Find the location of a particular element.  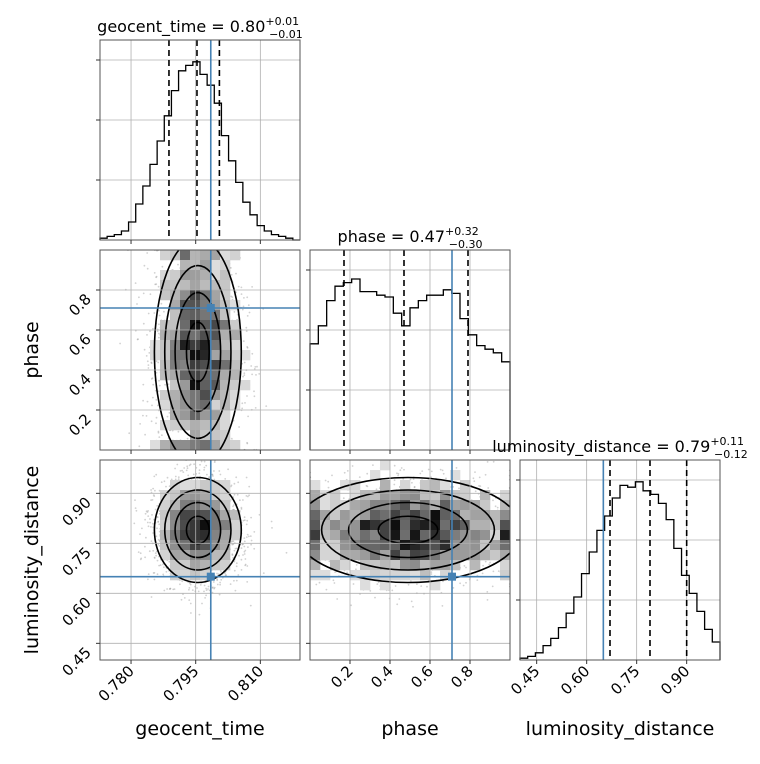

histogram-panel-phase: phase = 0.47+0.32−0.30 is located at coordinates (408, 339).